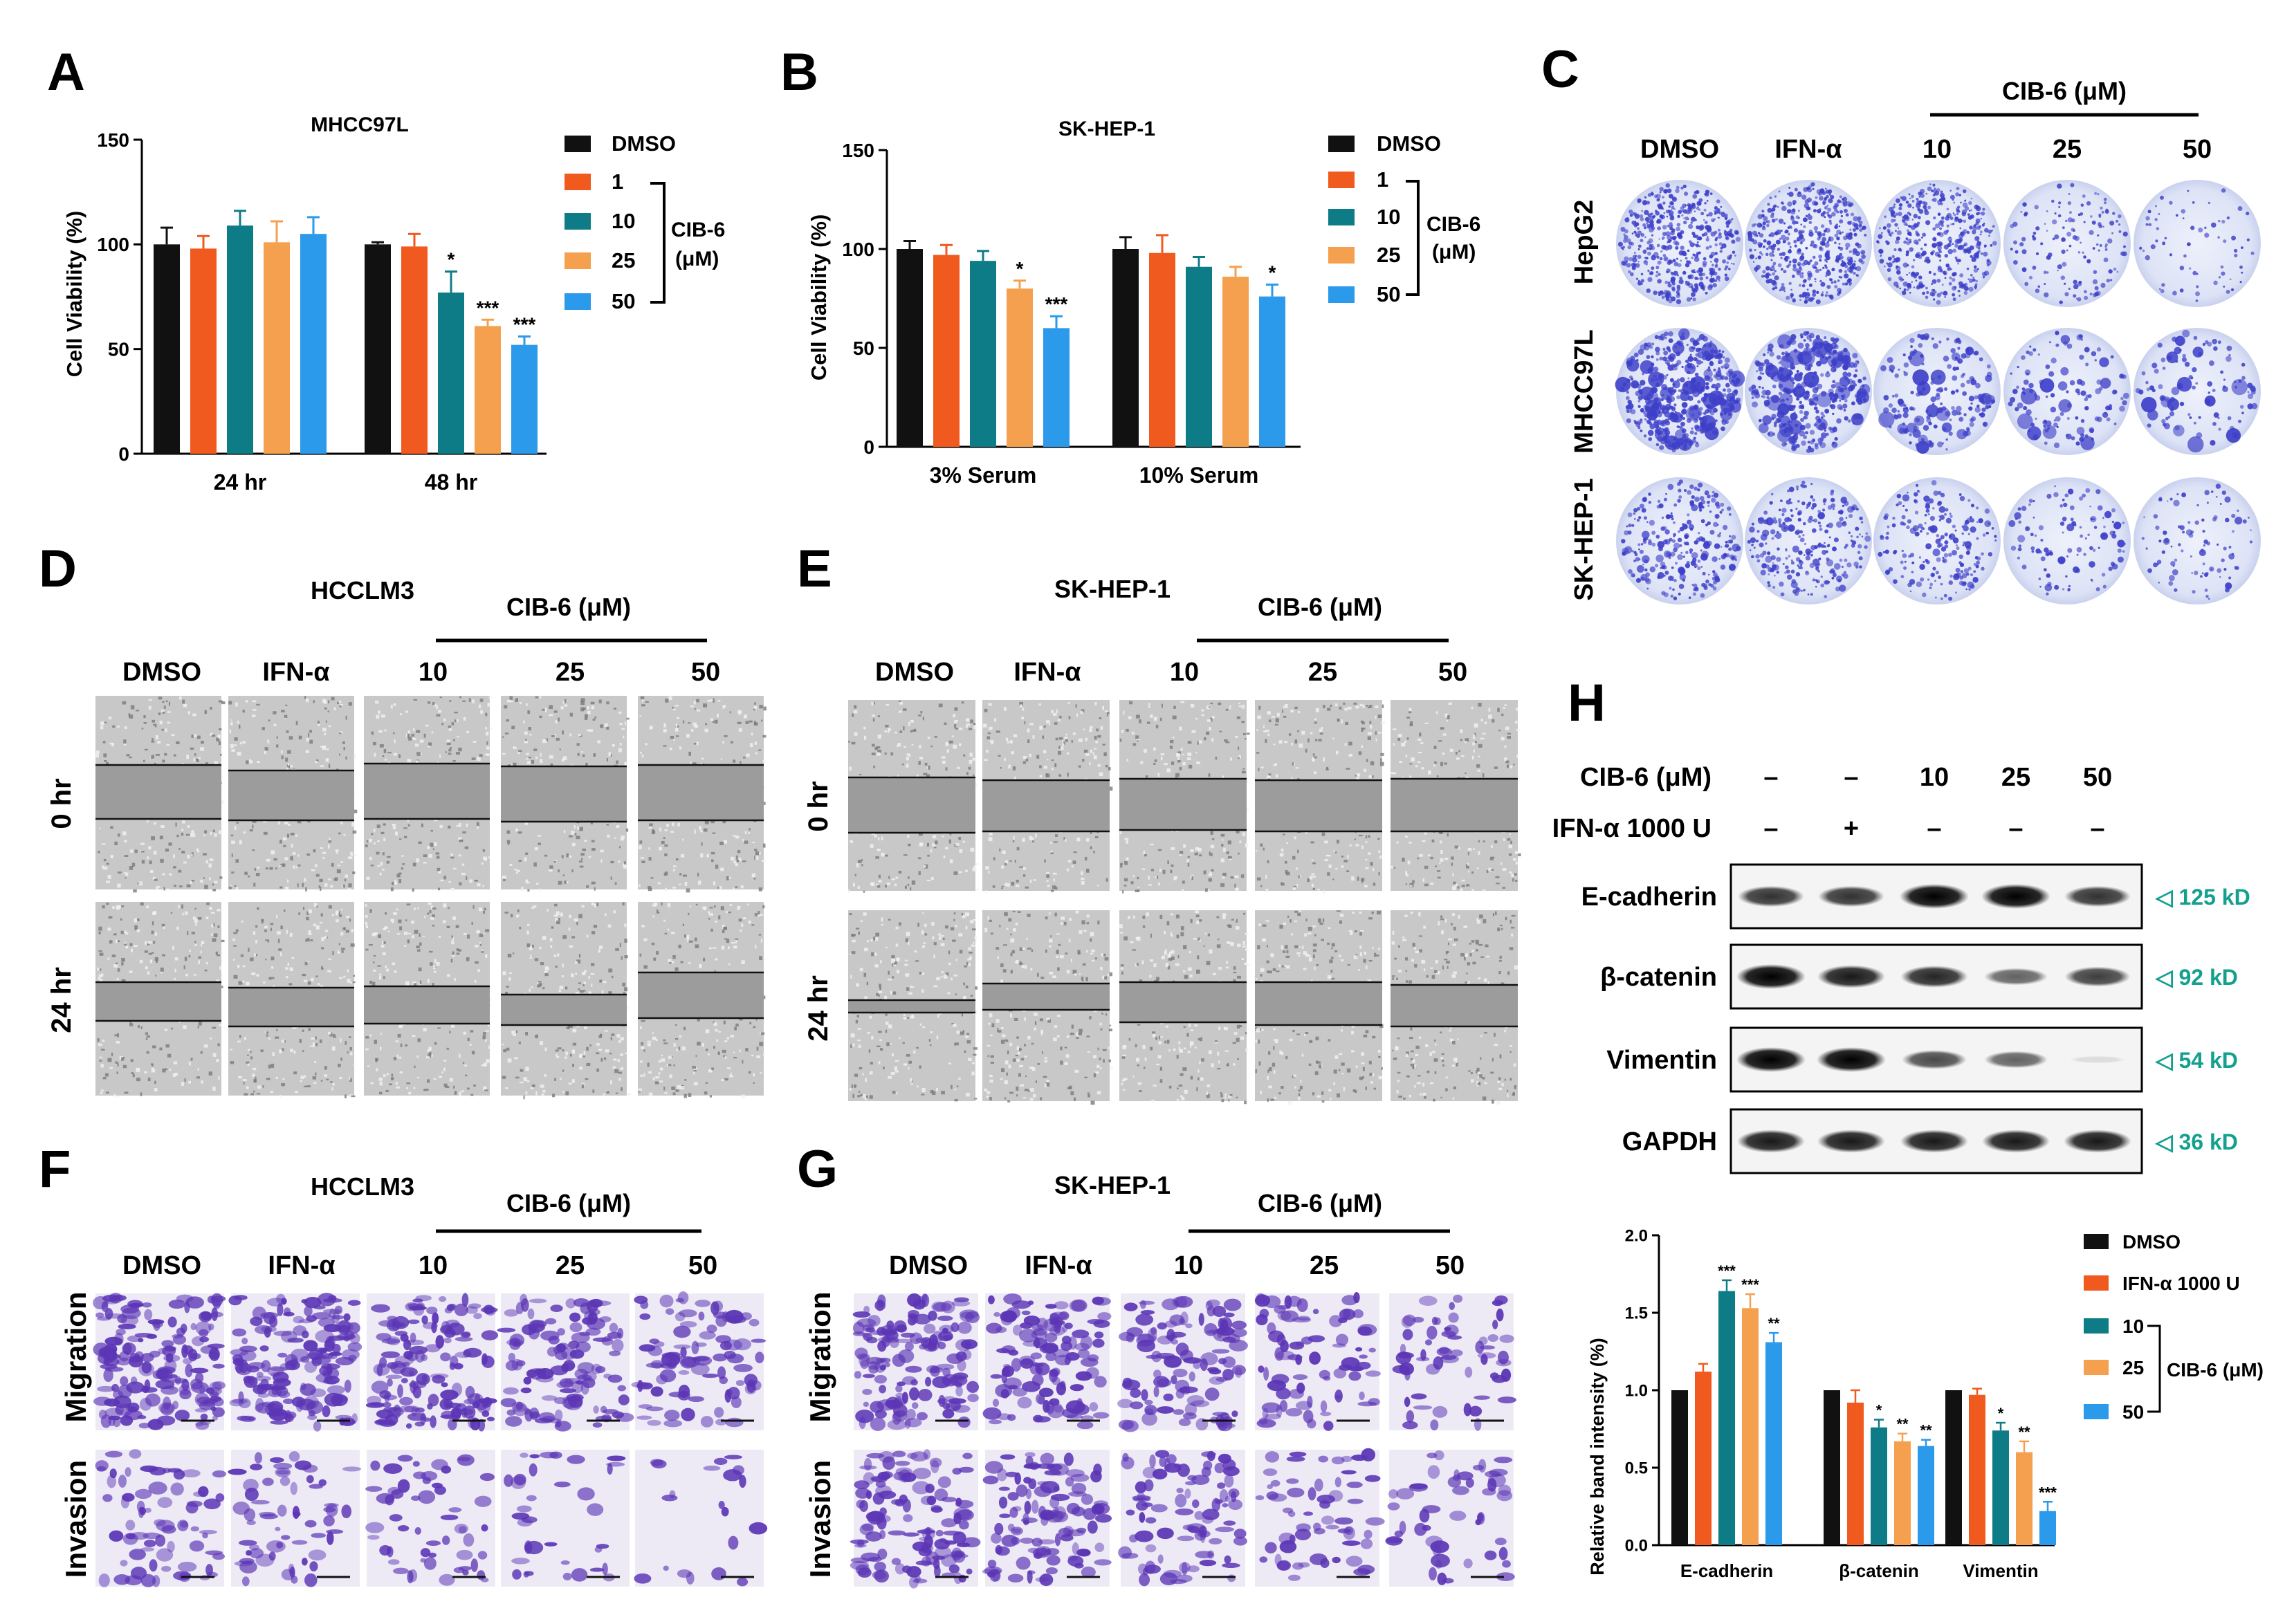 The width and height of the screenshot is (2294, 1624). I want to click on culture-well, so click(2067, 243).